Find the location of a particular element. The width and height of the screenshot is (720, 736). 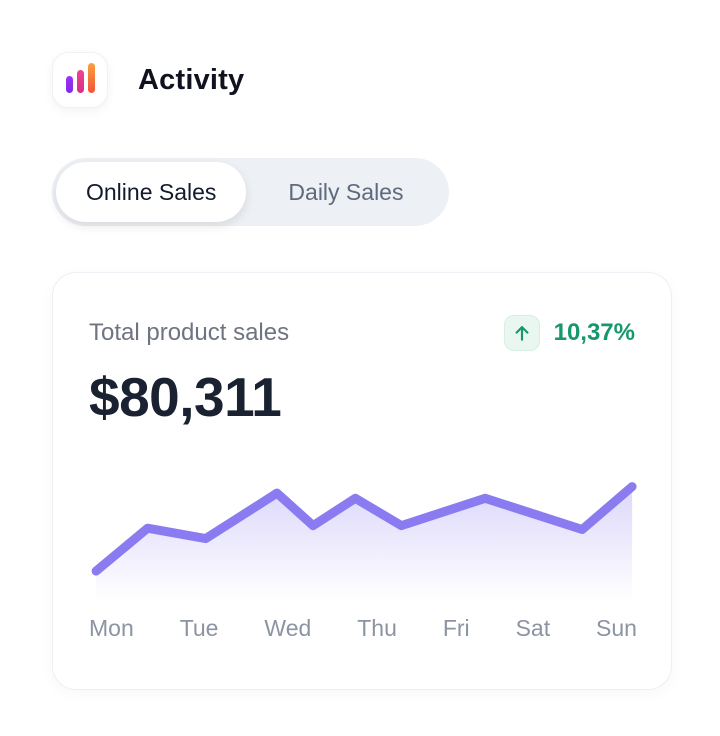

chart-svg is located at coordinates (364, 541).